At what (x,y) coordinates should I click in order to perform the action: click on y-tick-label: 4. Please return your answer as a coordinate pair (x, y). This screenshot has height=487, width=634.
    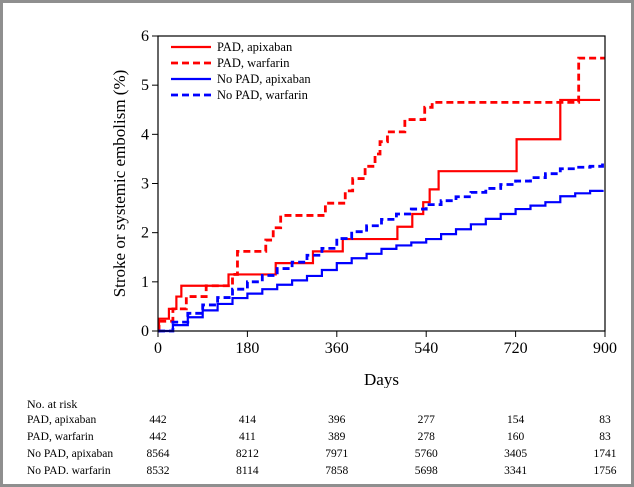
    Looking at the image, I should click on (145, 134).